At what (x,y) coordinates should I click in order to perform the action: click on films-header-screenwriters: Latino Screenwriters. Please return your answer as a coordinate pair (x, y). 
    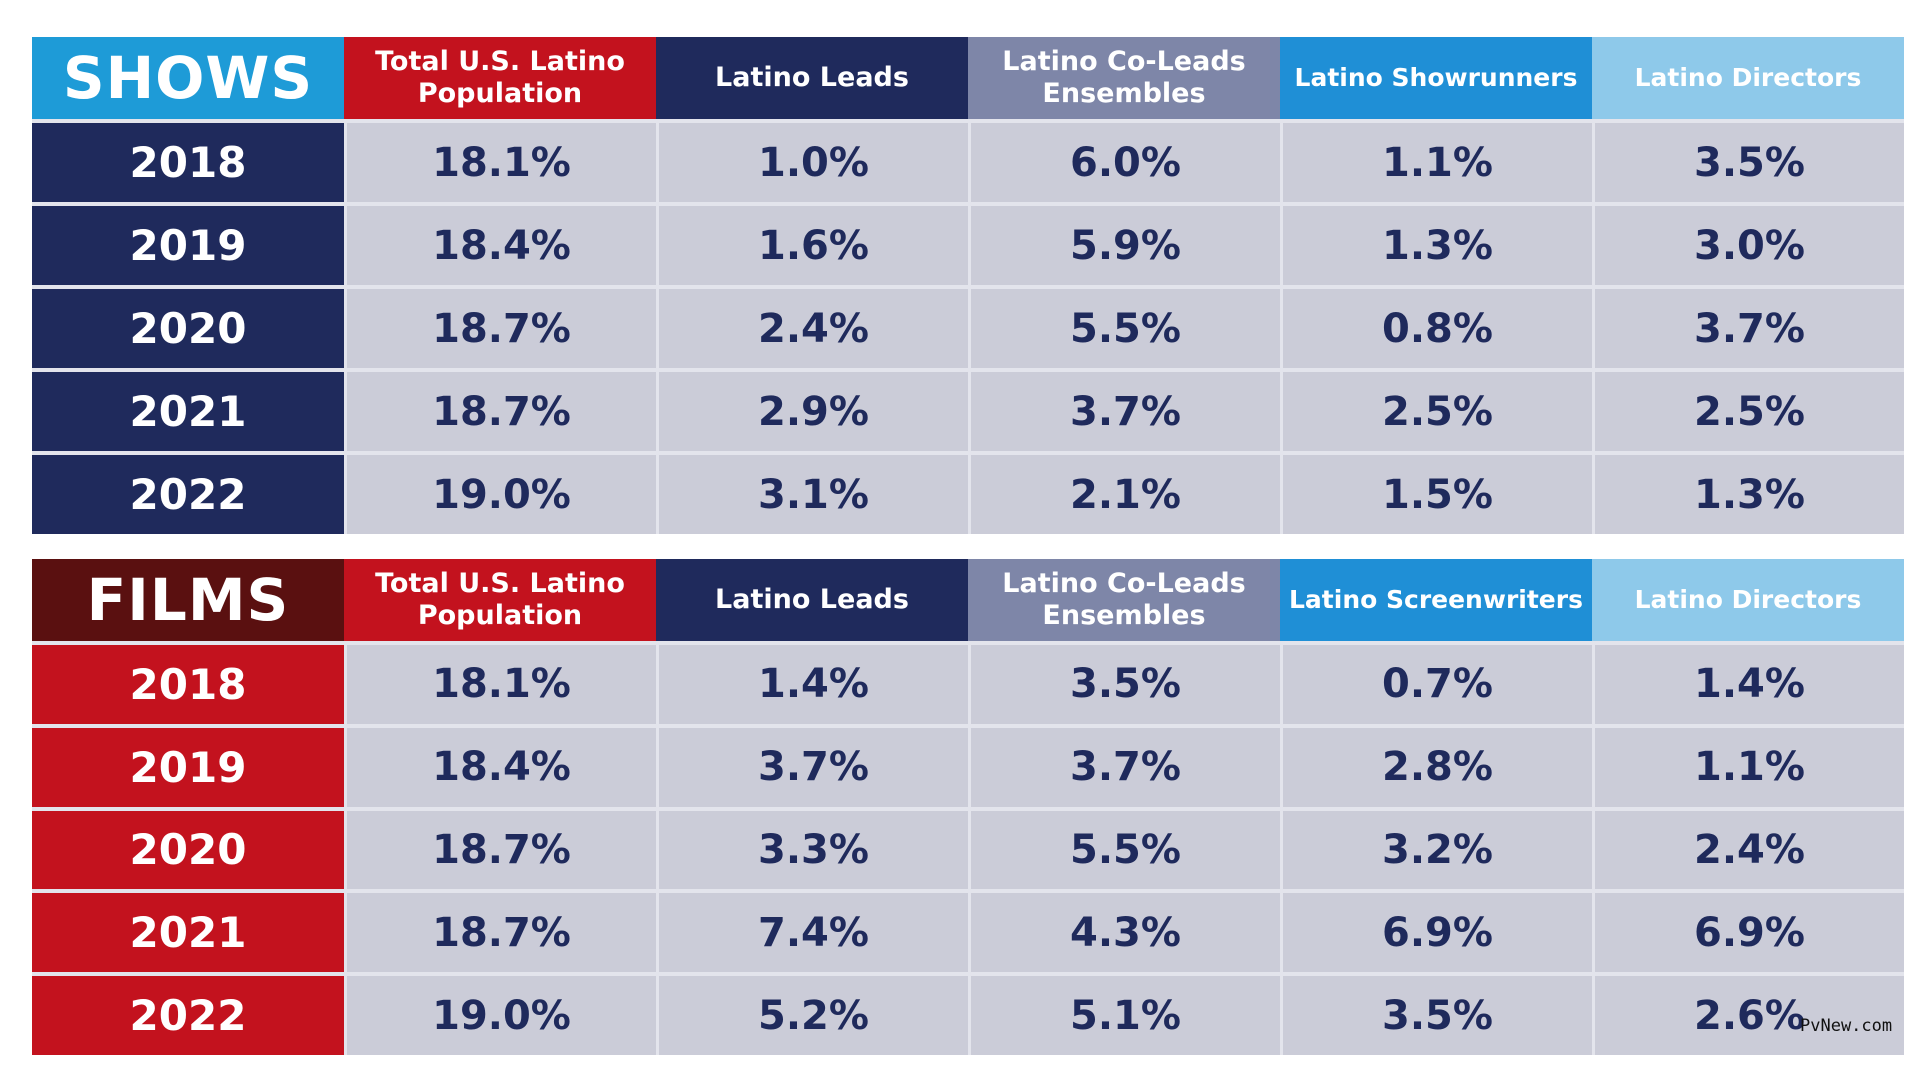
    Looking at the image, I should click on (1436, 600).